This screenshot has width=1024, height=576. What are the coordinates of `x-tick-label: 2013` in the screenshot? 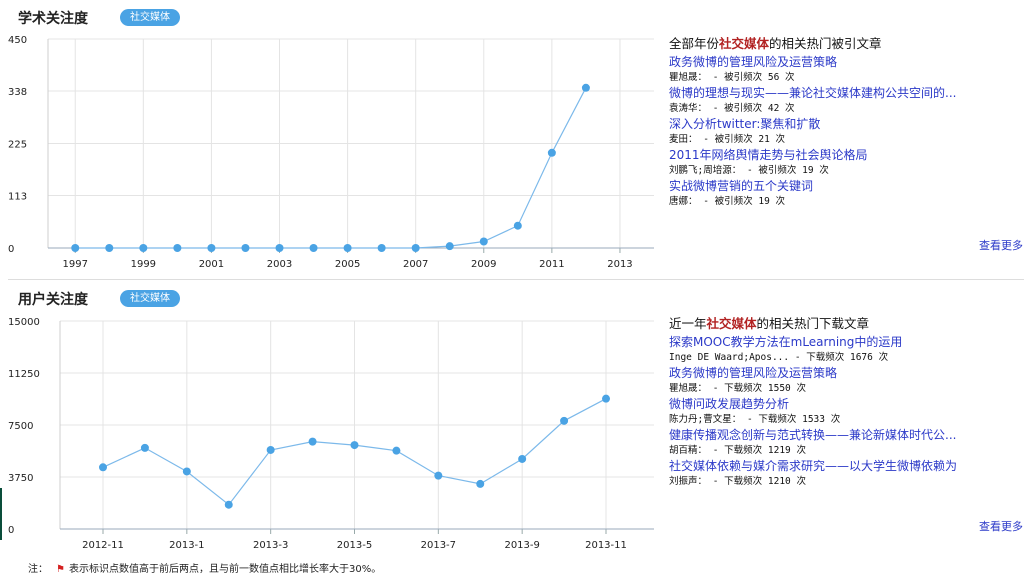 It's located at (619, 264).